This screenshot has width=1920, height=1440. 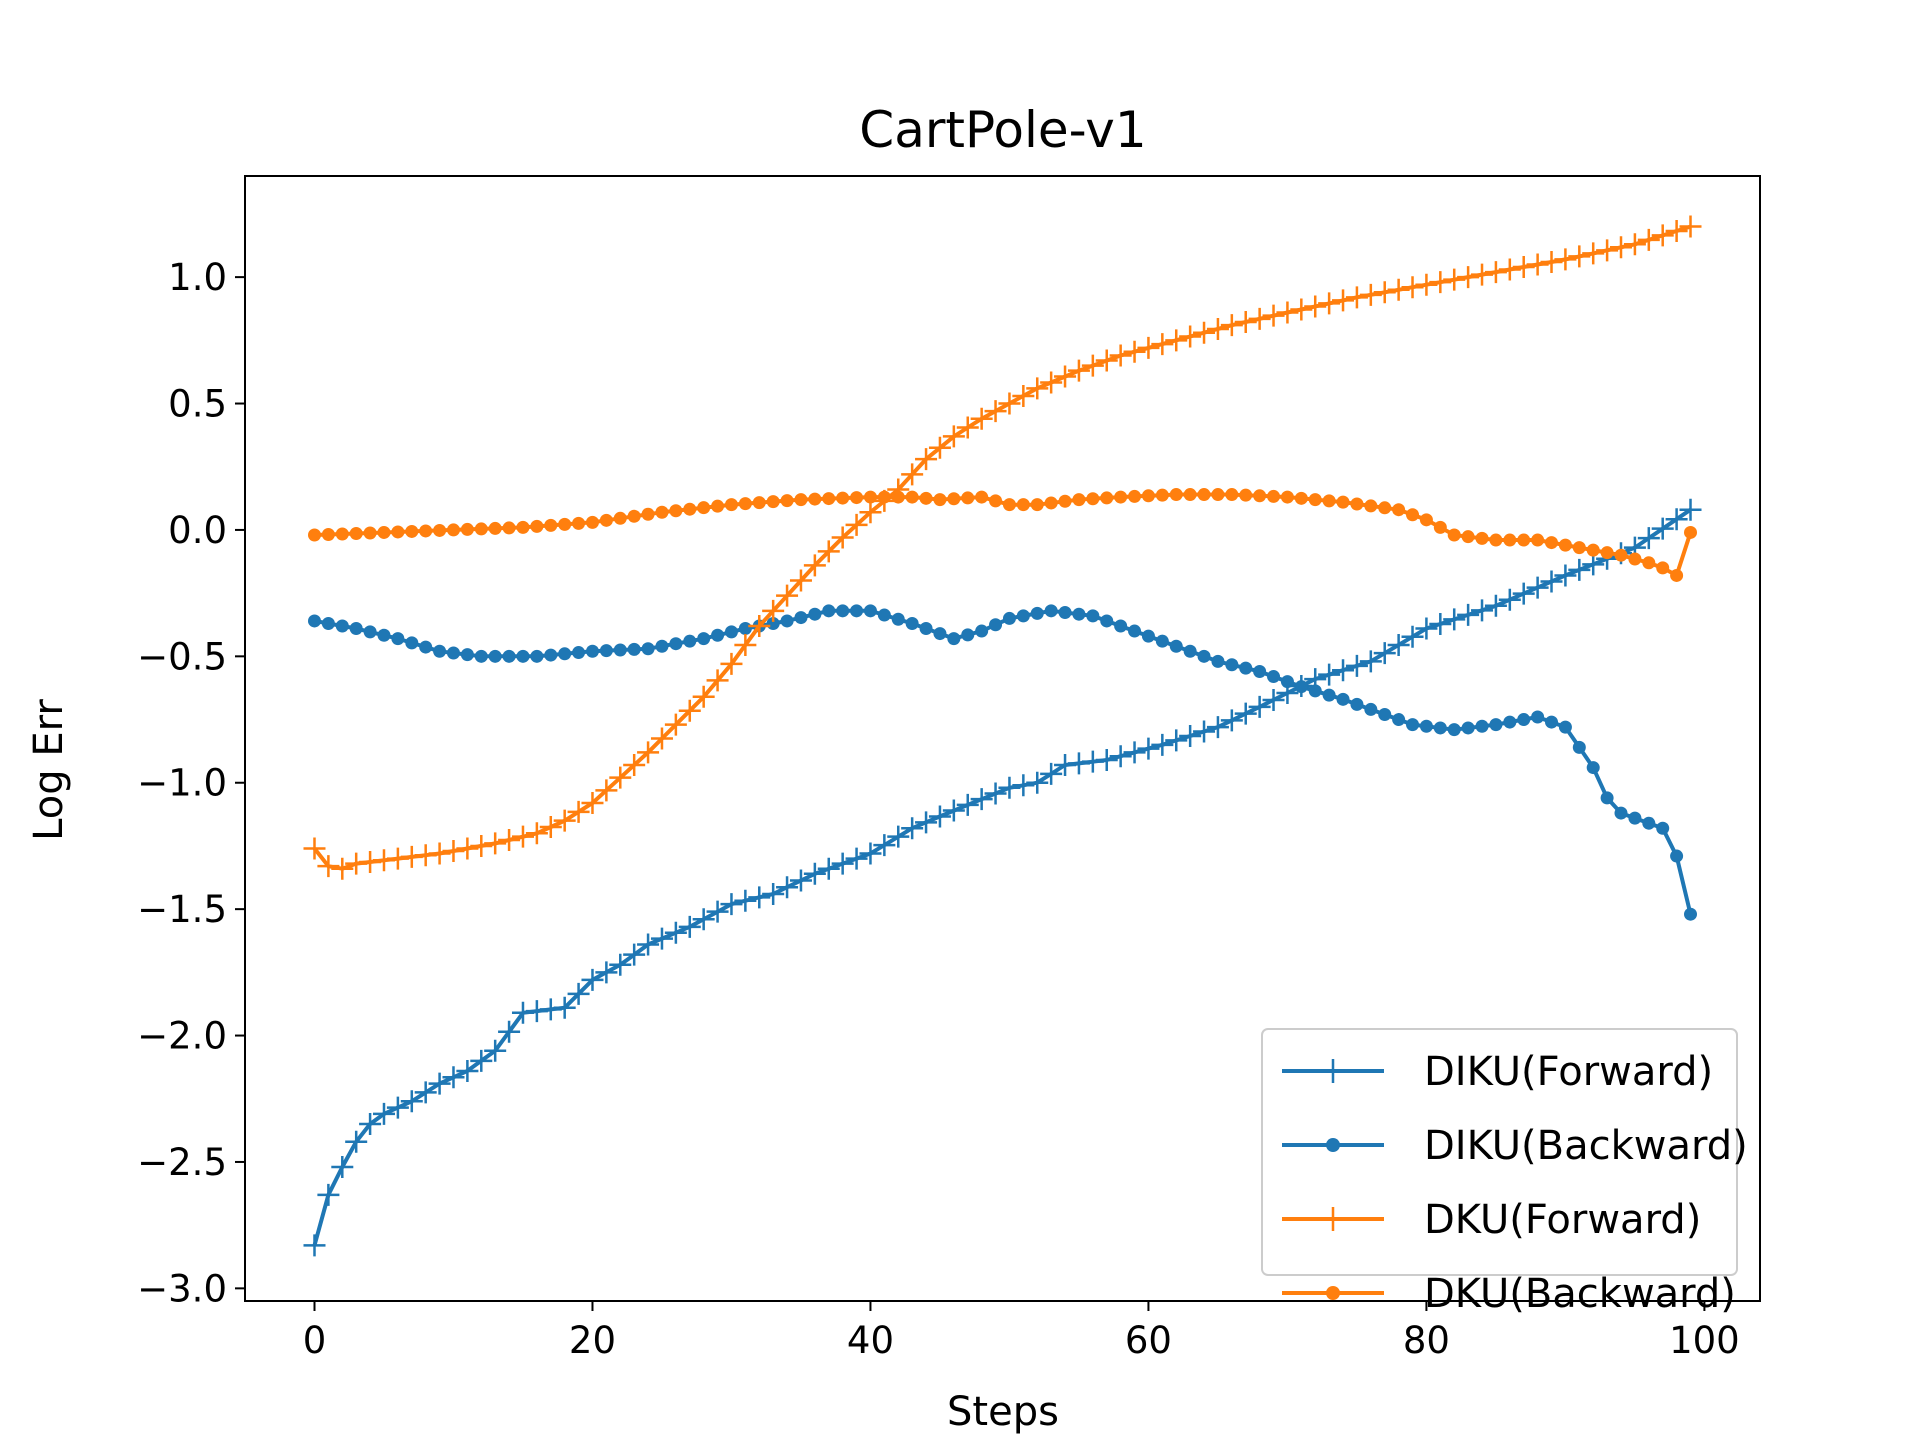 I want to click on legend-label: DIKU(Backward), so click(x=1586, y=1146).